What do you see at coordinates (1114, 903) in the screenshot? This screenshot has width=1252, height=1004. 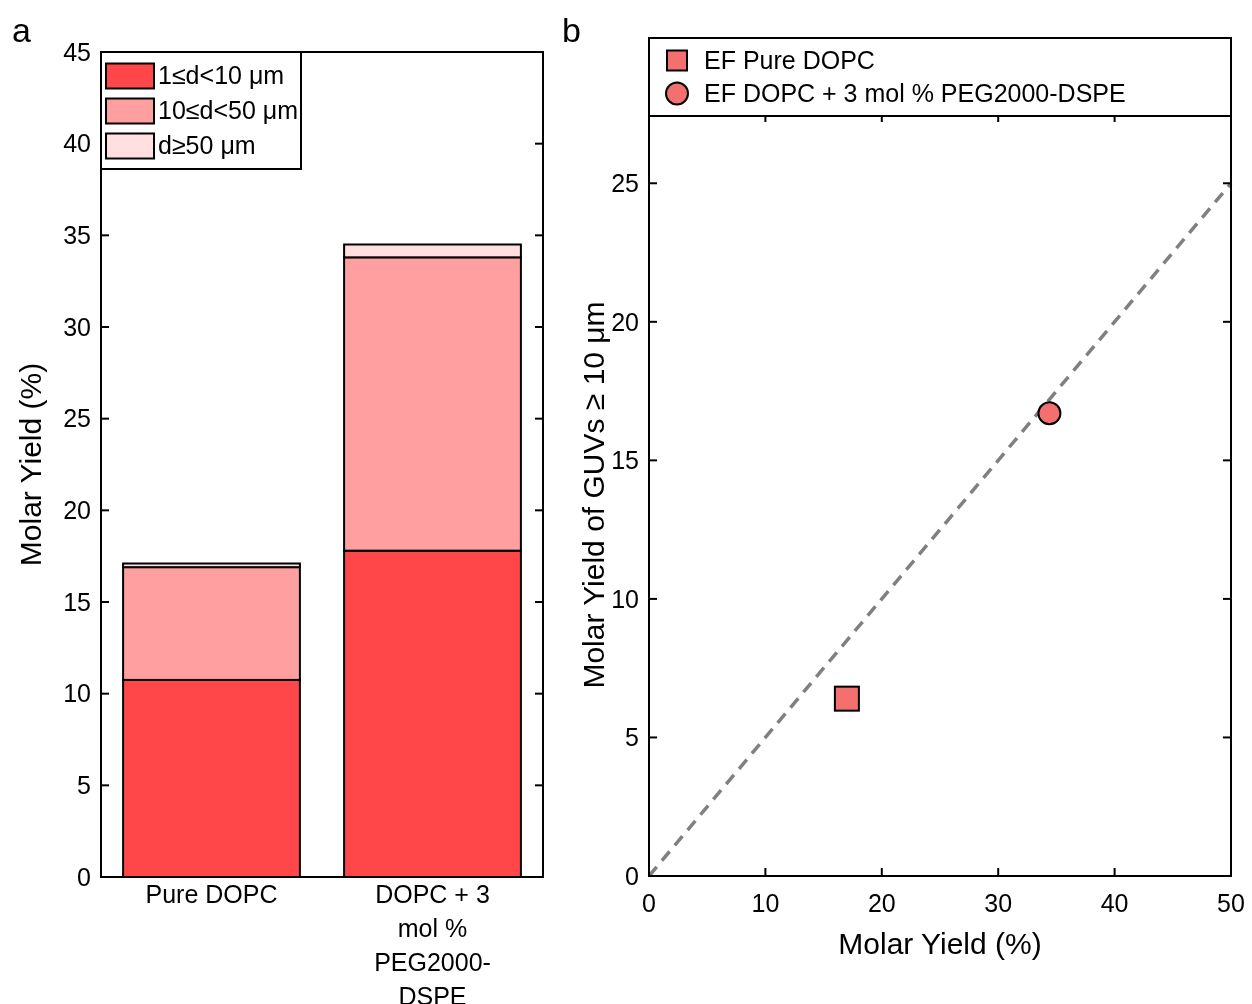 I see `x-tick-label: 40` at bounding box center [1114, 903].